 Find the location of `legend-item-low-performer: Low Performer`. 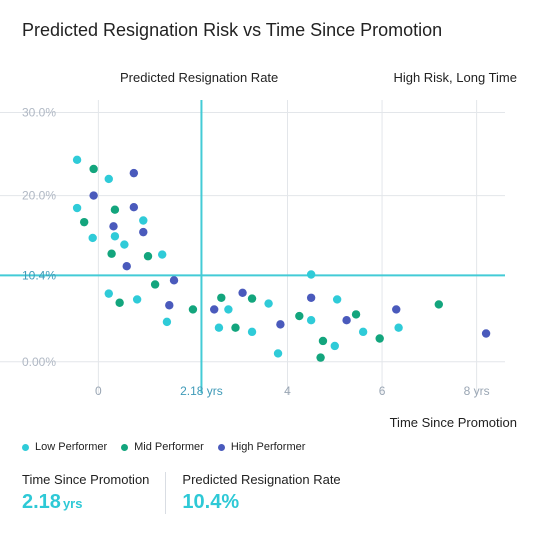

legend-item-low-performer: Low Performer is located at coordinates (64, 447).